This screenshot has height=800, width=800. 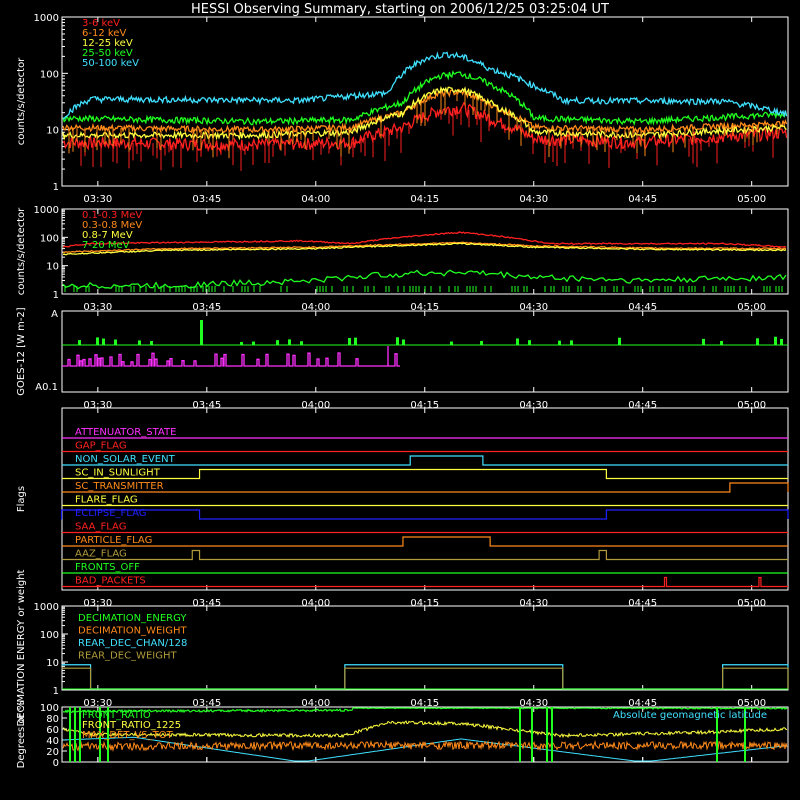 I want to click on flag-label: SC_TRANSMITTER, so click(x=119, y=486).